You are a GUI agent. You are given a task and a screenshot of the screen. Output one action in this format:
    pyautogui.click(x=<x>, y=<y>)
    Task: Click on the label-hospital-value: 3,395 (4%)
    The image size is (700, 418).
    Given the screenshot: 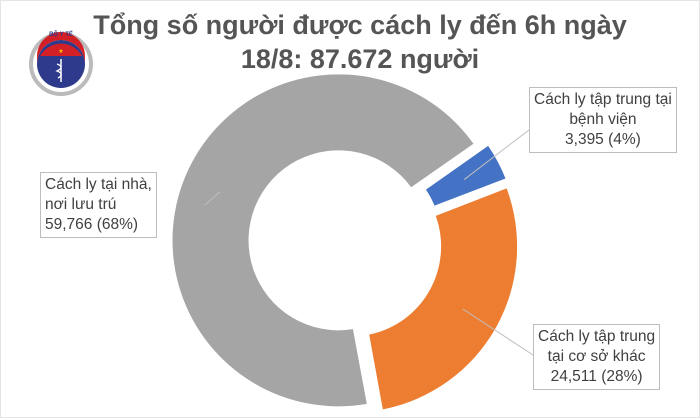 What is the action you would take?
    pyautogui.click(x=603, y=139)
    